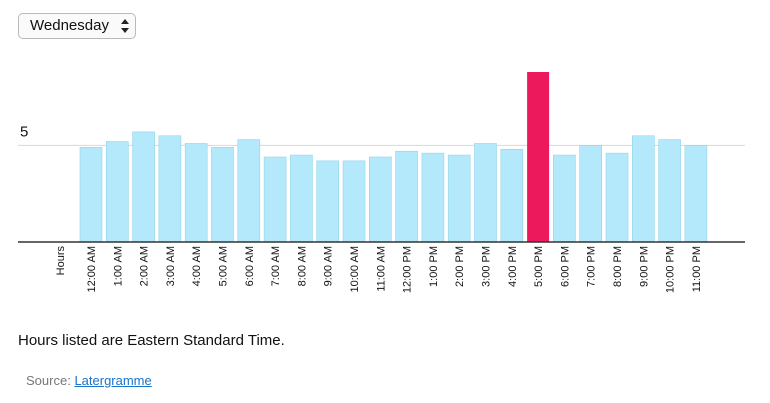  I want to click on x-tick-label: 11:00 AM, so click(381, 269).